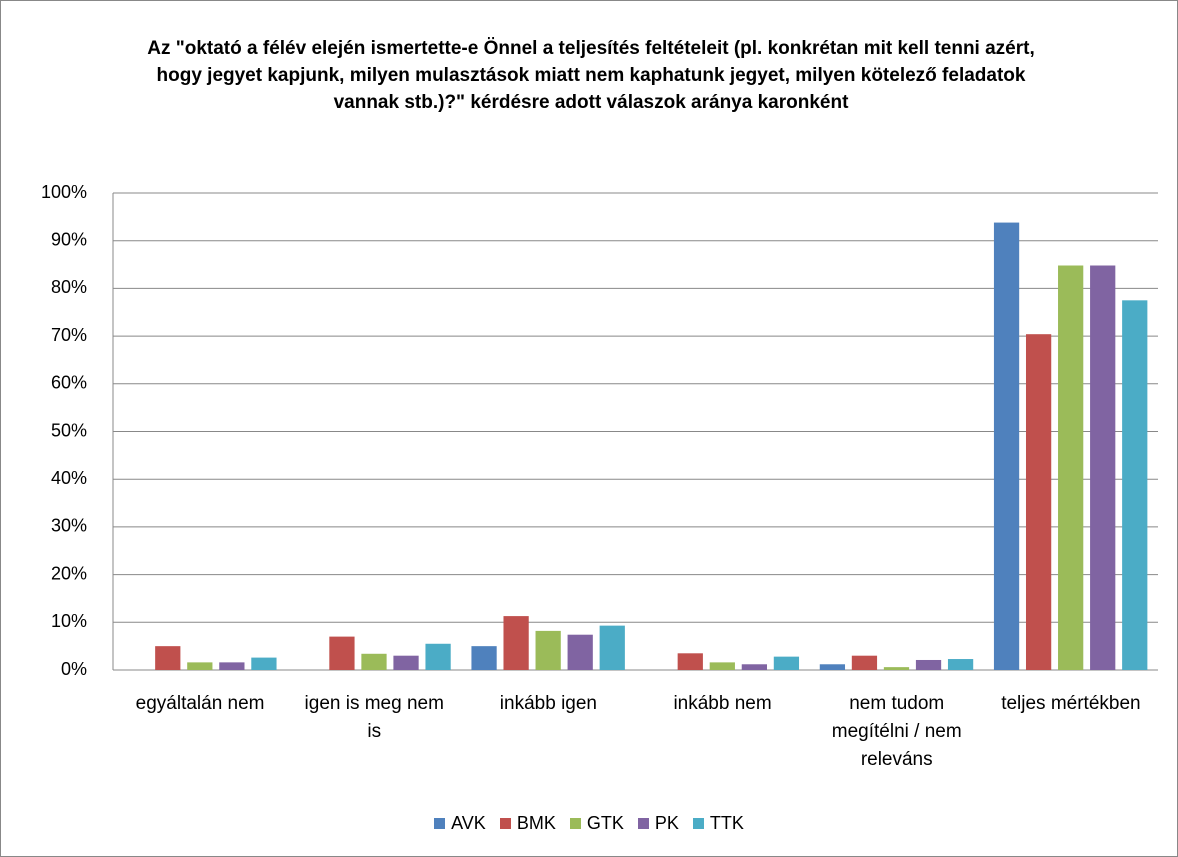 This screenshot has width=1178, height=857. I want to click on y-tick-label: 10%, so click(69, 621).